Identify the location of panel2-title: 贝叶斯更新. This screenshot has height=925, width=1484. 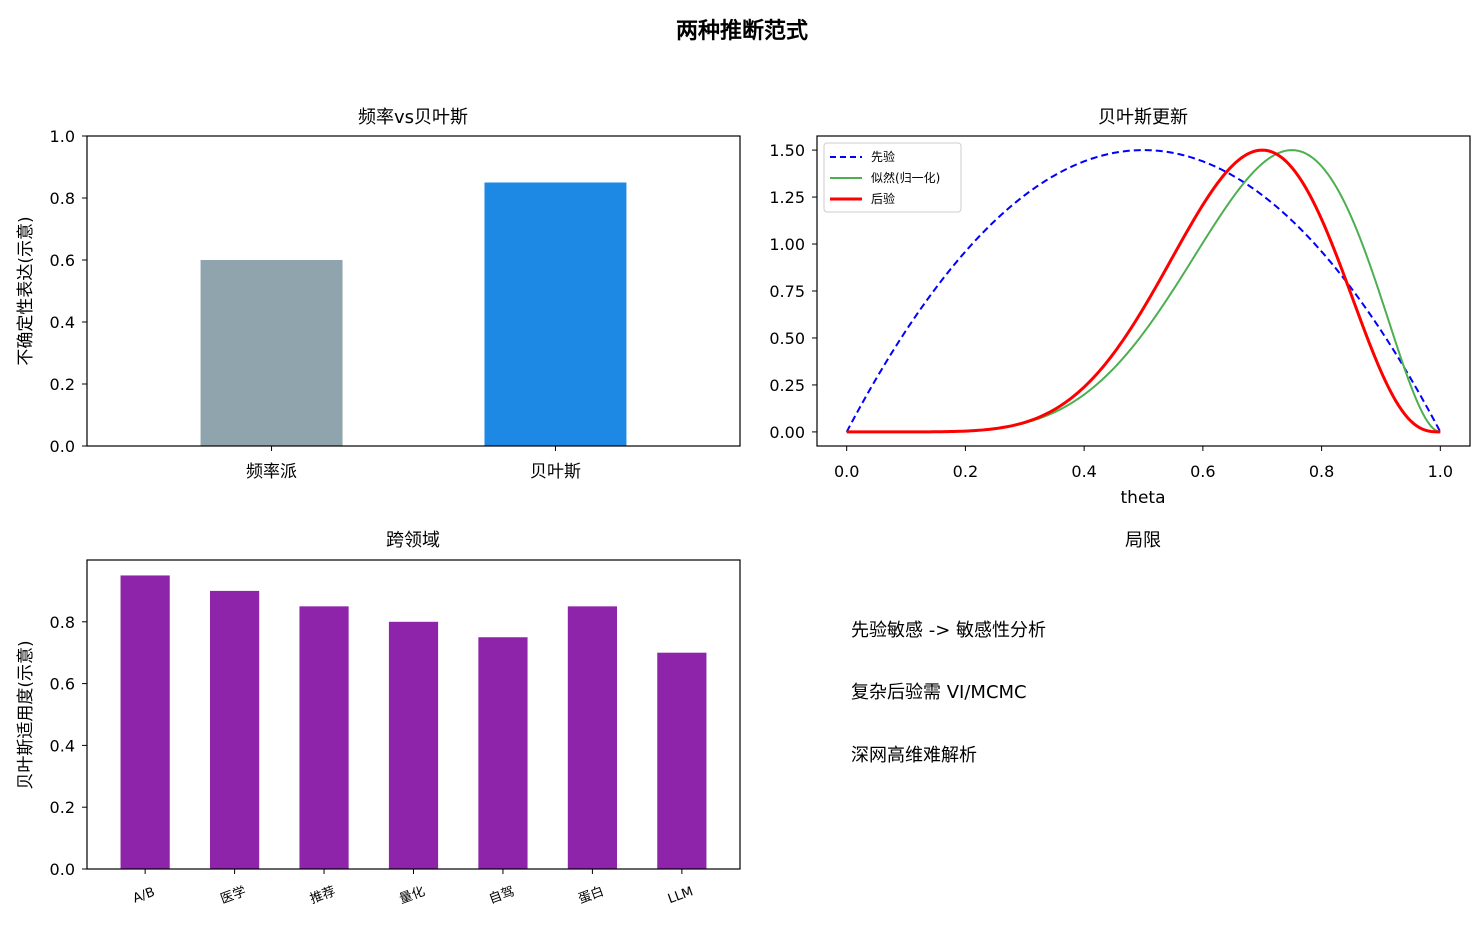
(1143, 117).